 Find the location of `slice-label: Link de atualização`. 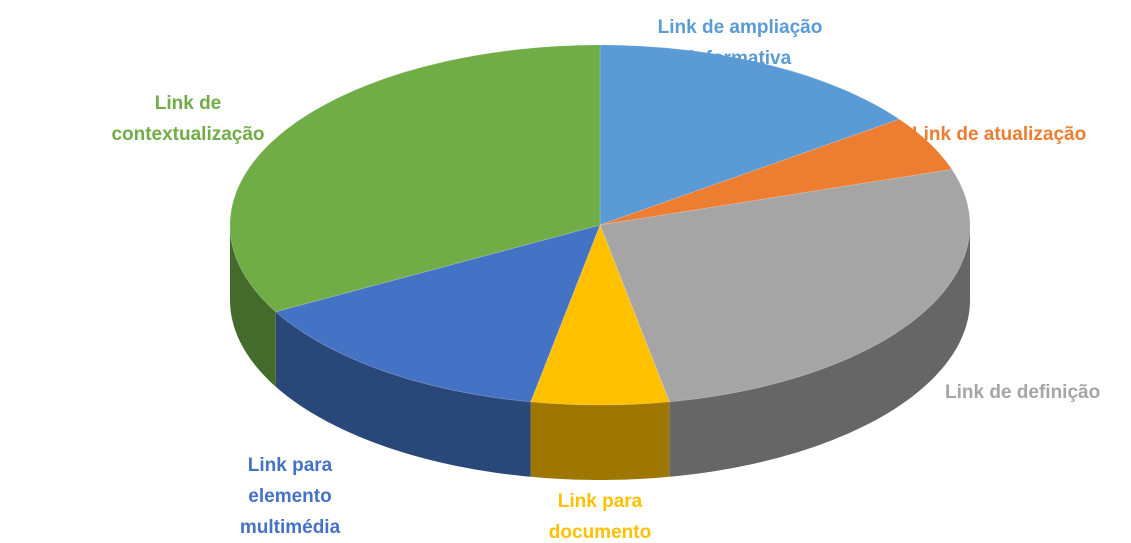

slice-label: Link de atualização is located at coordinates (999, 134).